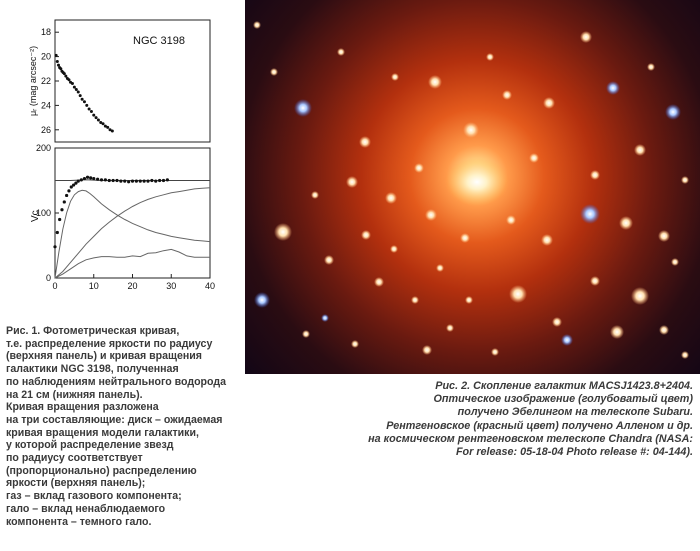 This screenshot has height=551, width=700. I want to click on rotation-x-tick-label: 30, so click(171, 286).